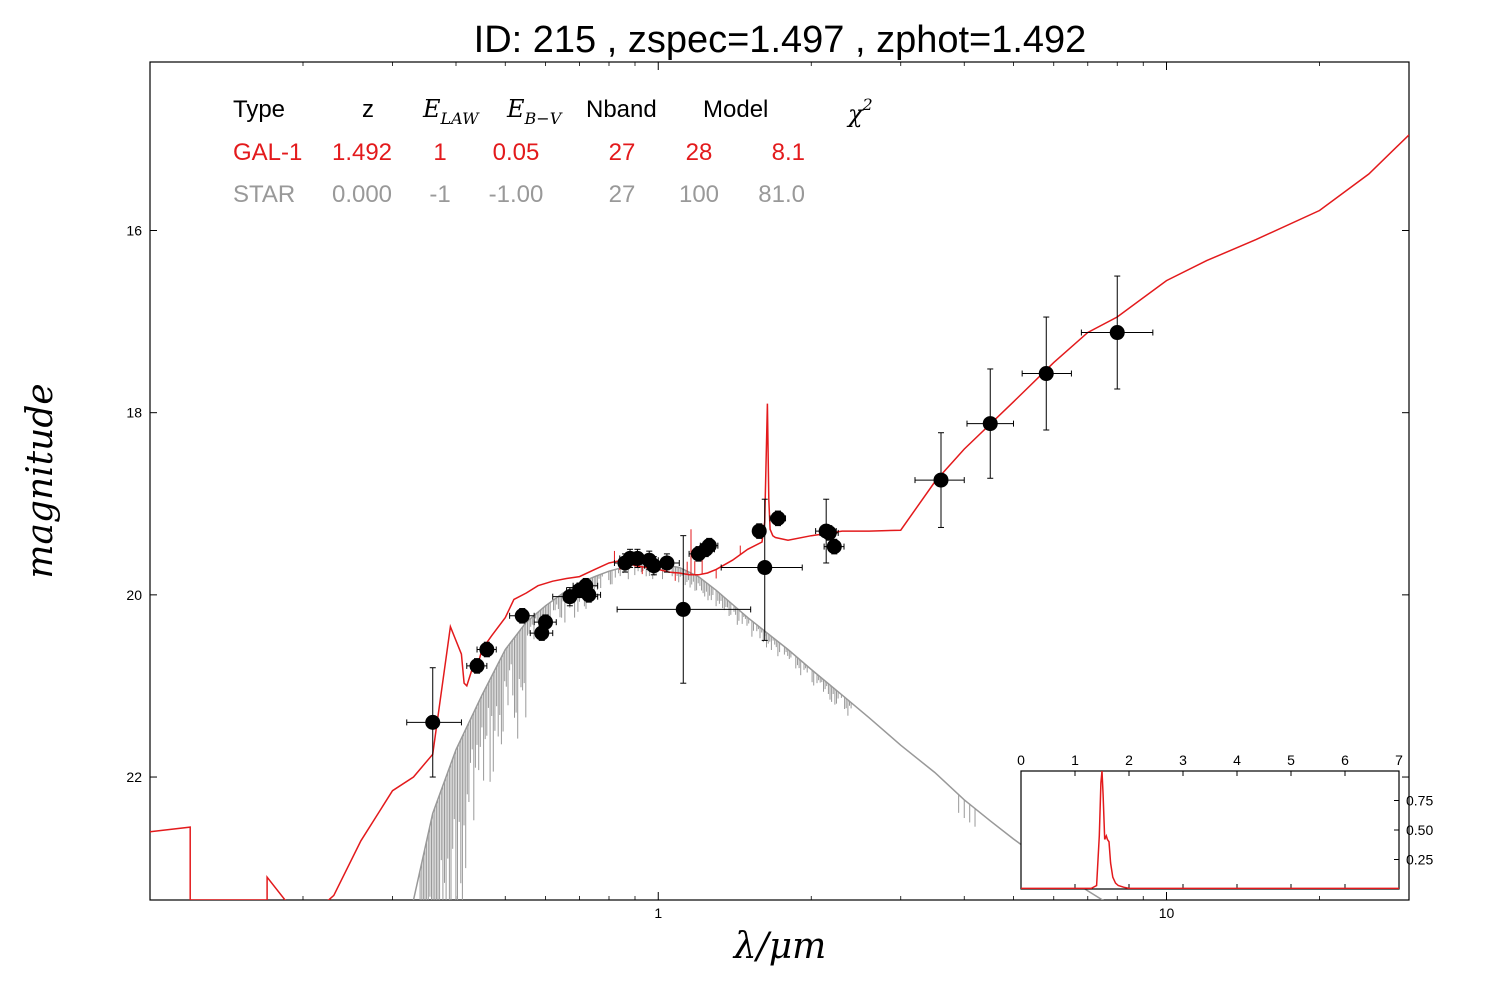 The height and width of the screenshot is (1000, 1500). What do you see at coordinates (439, 194) in the screenshot?
I see `table-cell-elaw: -1` at bounding box center [439, 194].